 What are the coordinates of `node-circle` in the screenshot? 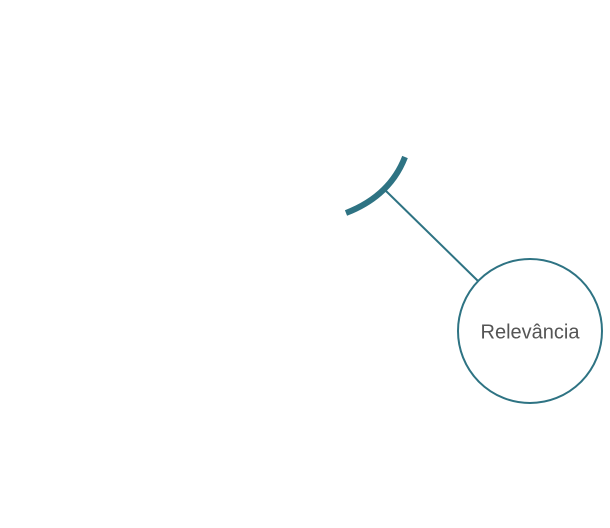 It's located at (530, 331).